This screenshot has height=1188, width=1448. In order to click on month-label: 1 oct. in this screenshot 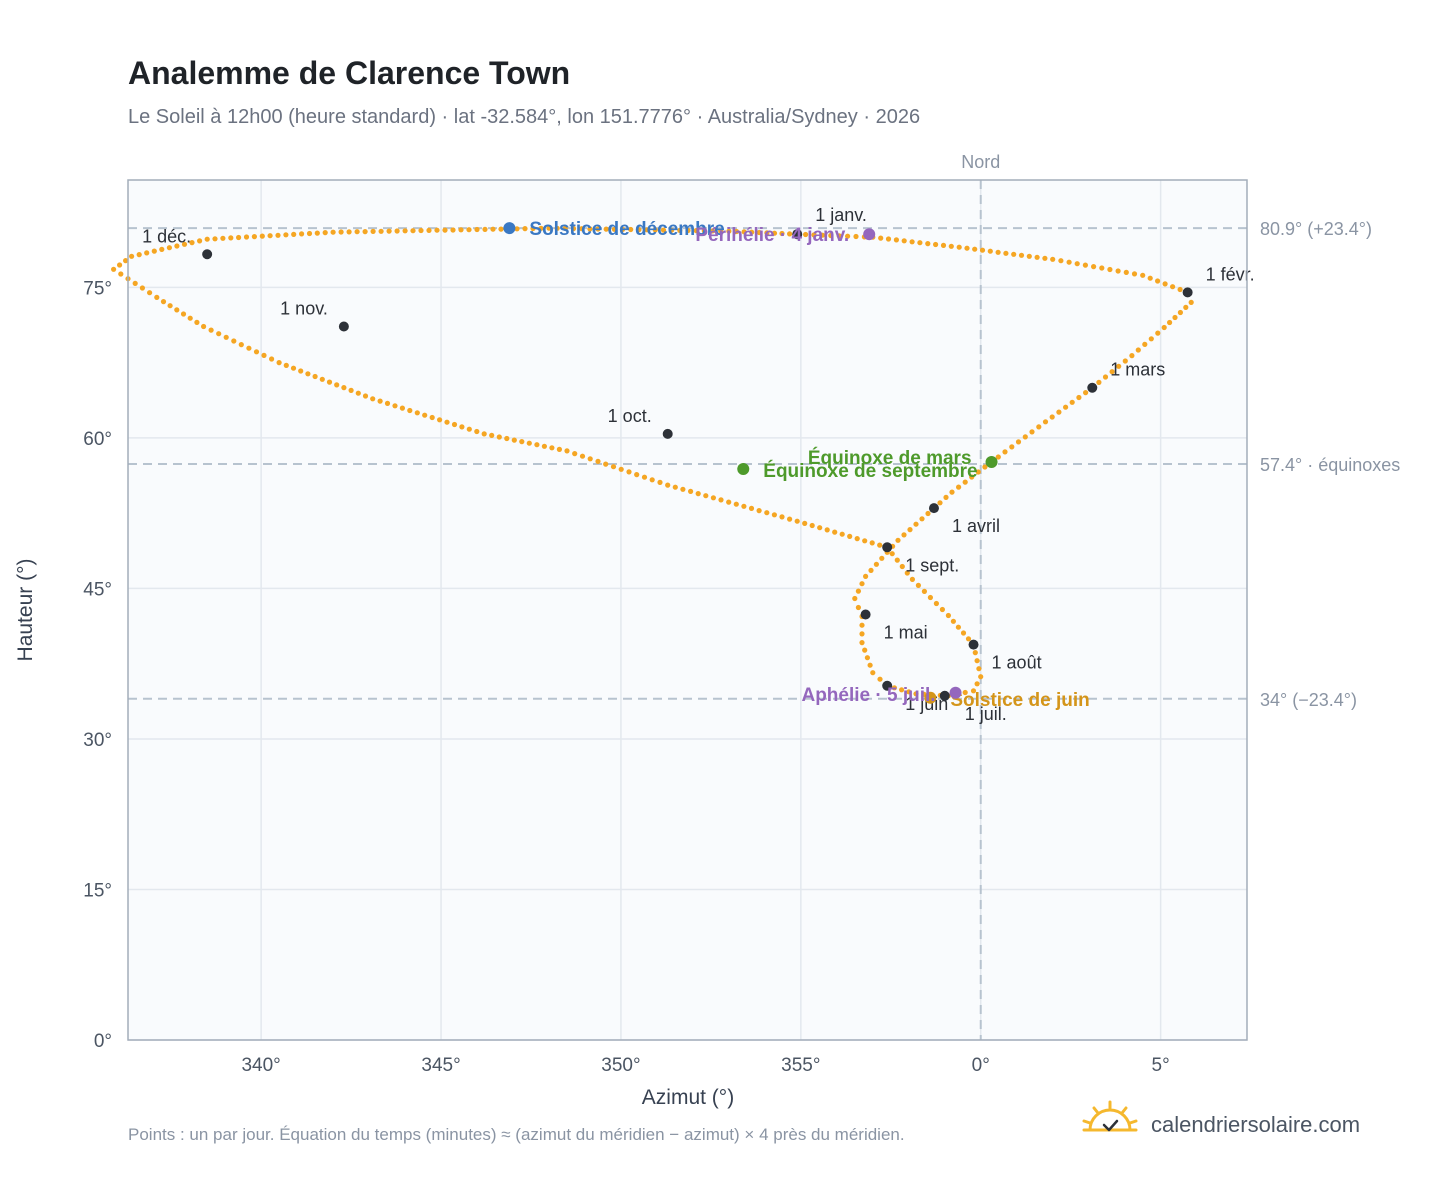, I will do `click(630, 416)`.